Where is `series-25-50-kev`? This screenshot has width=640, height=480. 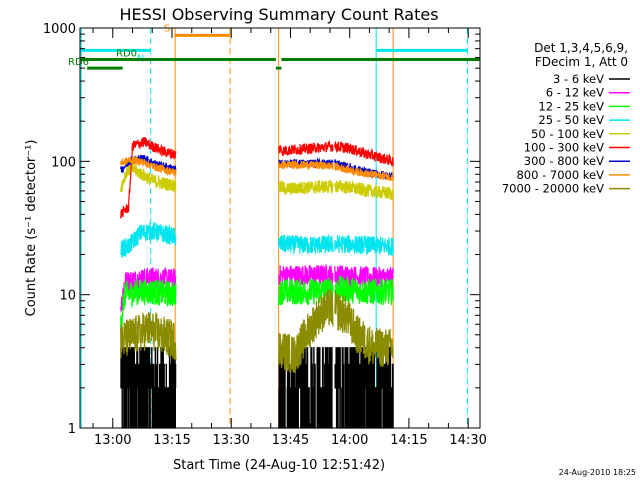
series-25-50-kev is located at coordinates (257, 240).